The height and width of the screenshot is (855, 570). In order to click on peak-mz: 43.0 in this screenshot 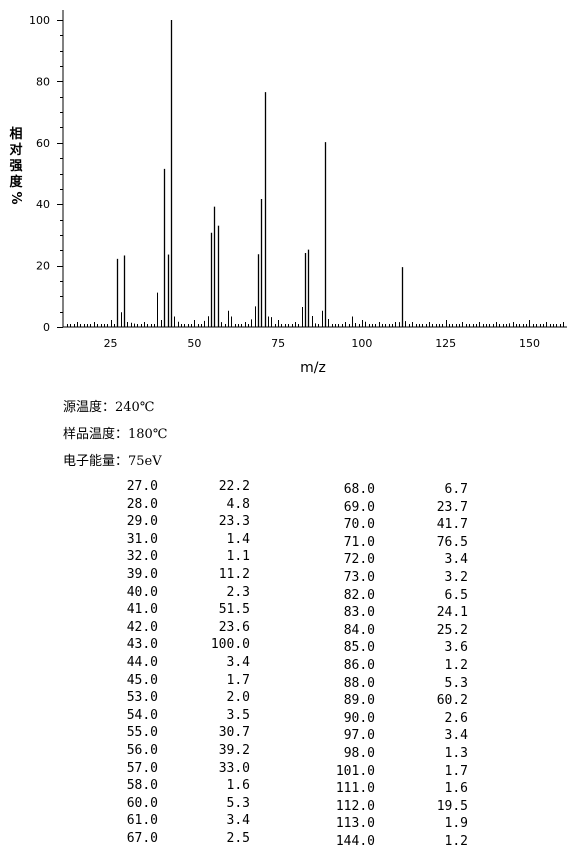, I will do `click(142, 645)`.